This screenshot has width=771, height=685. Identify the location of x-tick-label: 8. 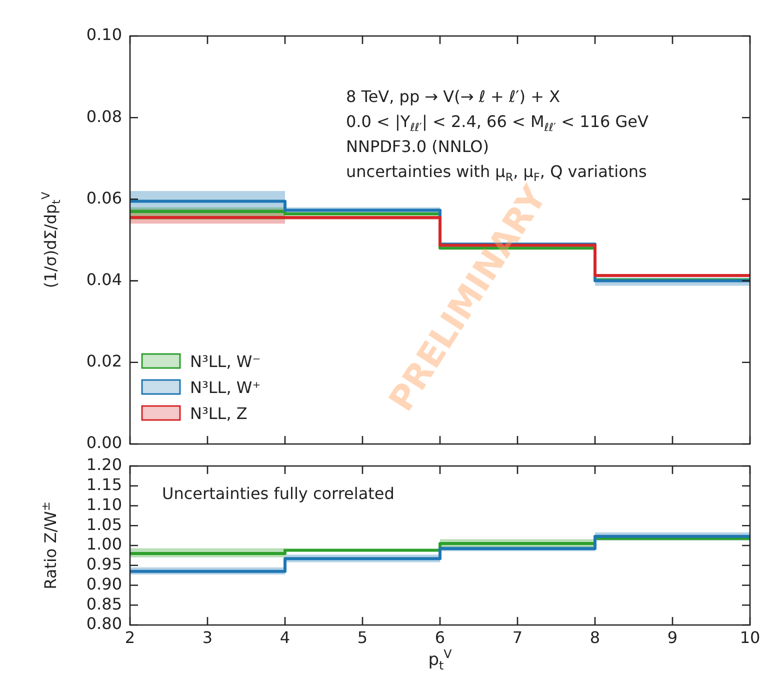
(595, 638).